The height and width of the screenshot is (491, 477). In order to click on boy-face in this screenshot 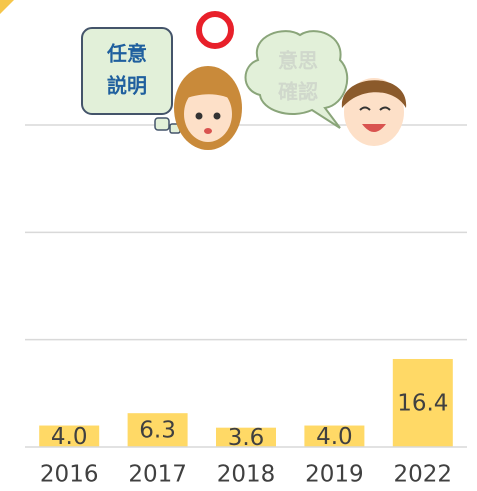, I will do `click(374, 112)`.